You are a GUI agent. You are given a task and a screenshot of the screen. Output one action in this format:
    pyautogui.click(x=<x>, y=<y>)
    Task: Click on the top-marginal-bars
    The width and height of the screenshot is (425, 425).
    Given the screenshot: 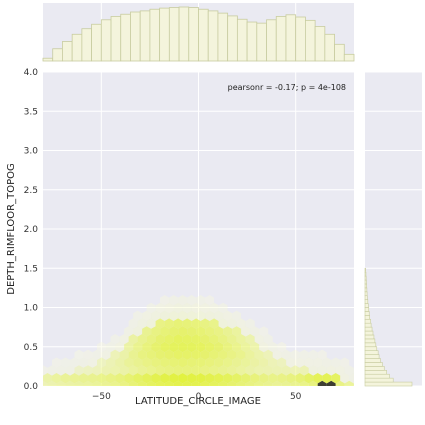 What is the action you would take?
    pyautogui.click(x=198, y=34)
    